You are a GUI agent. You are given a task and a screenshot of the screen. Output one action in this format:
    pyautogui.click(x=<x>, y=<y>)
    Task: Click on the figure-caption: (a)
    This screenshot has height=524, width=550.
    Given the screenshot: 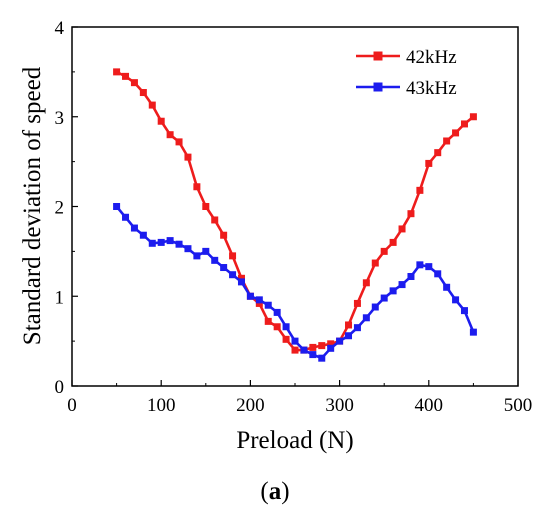 What is the action you would take?
    pyautogui.click(x=275, y=492)
    